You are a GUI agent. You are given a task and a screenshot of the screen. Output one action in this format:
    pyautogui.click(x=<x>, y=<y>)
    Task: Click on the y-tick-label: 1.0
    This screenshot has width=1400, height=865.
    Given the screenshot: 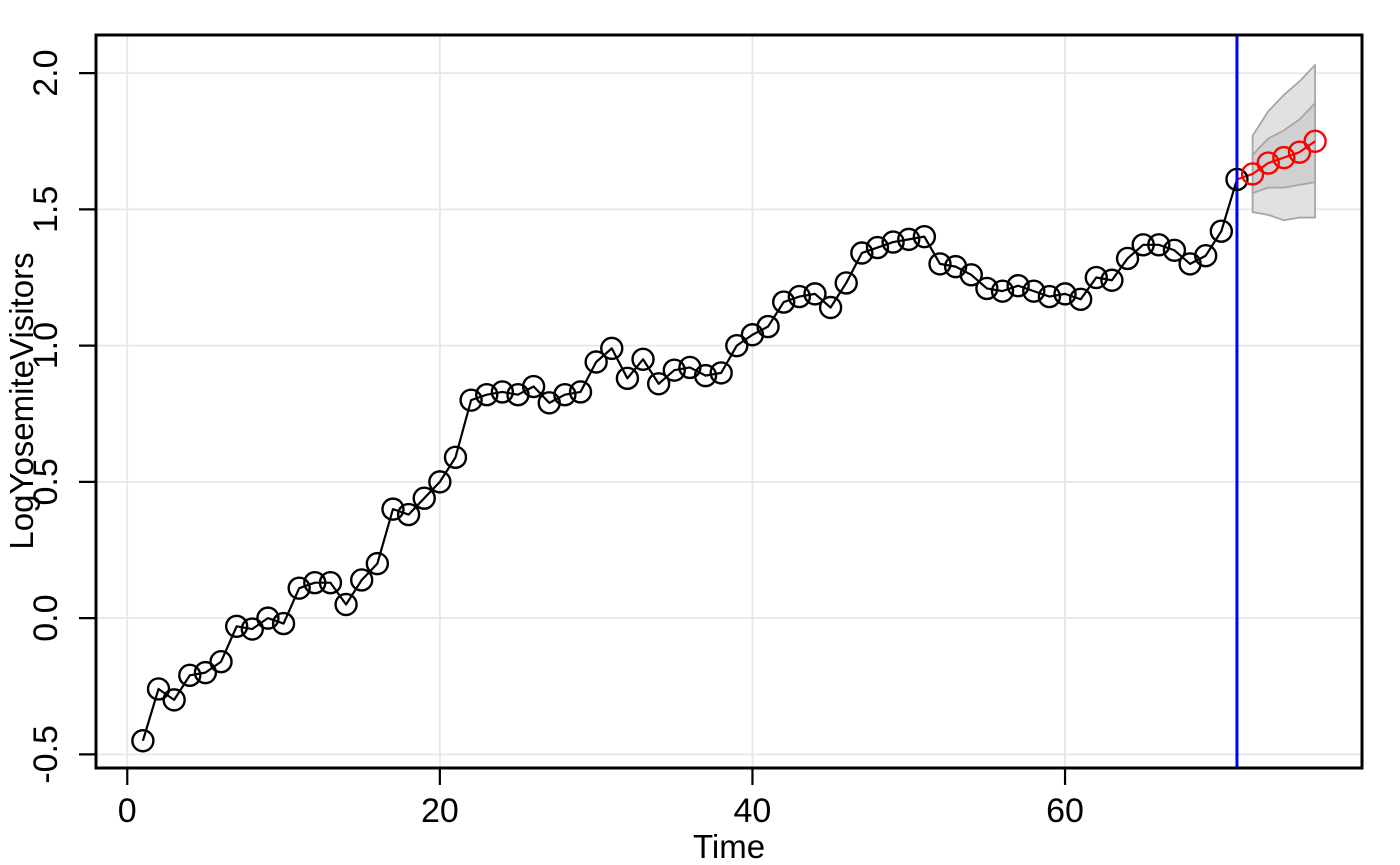 What is the action you would take?
    pyautogui.click(x=46, y=345)
    